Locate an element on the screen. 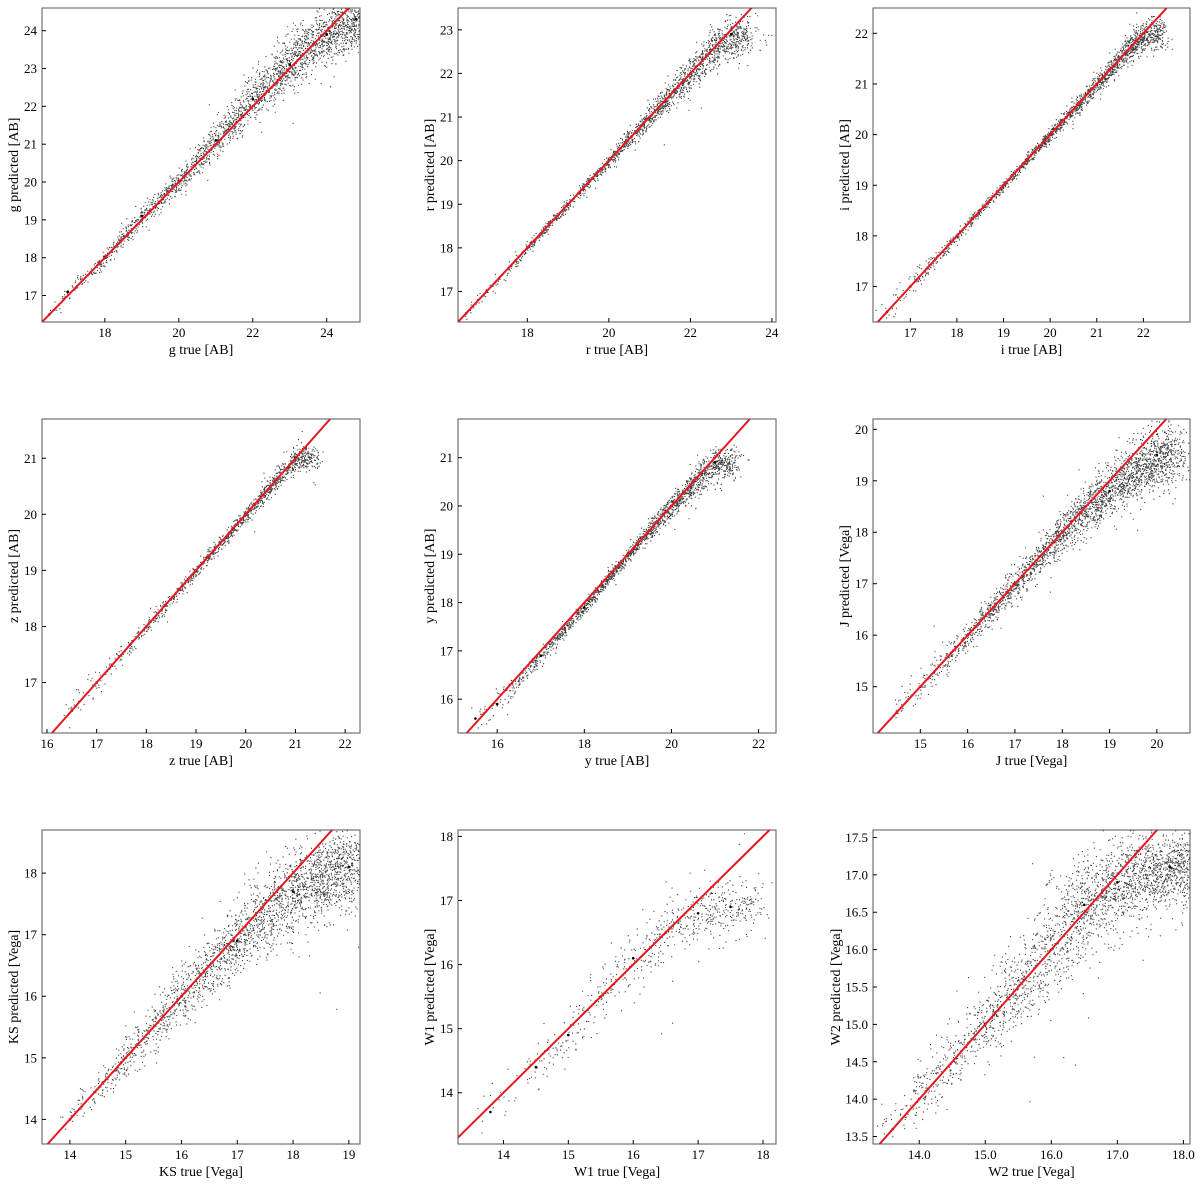  x-axis-label-J: J true [Vega] is located at coordinates (1032, 761).